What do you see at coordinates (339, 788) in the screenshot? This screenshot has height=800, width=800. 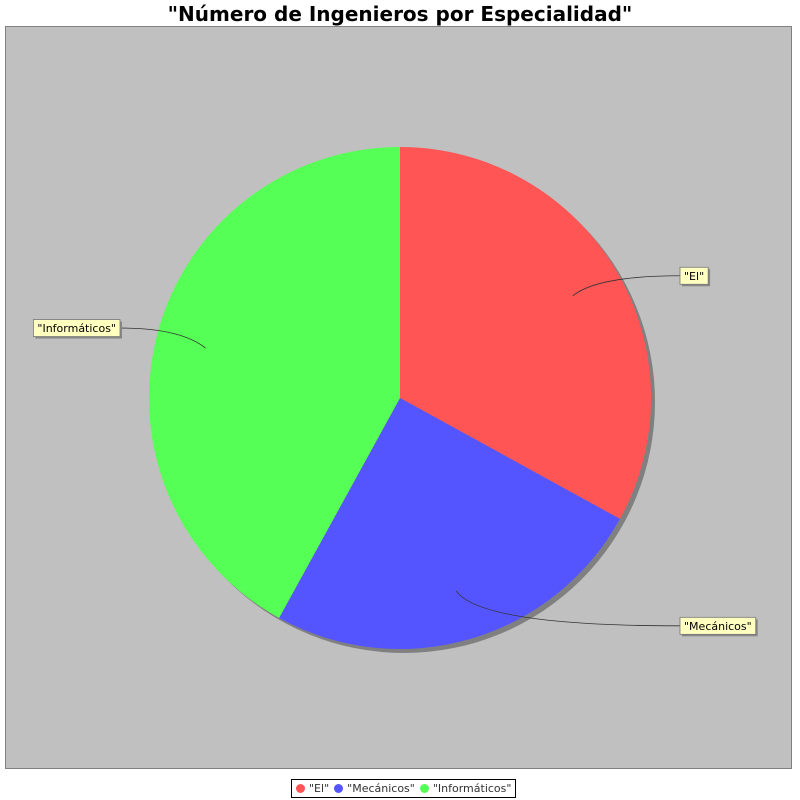 I see `legend-swatch-mecanicos` at bounding box center [339, 788].